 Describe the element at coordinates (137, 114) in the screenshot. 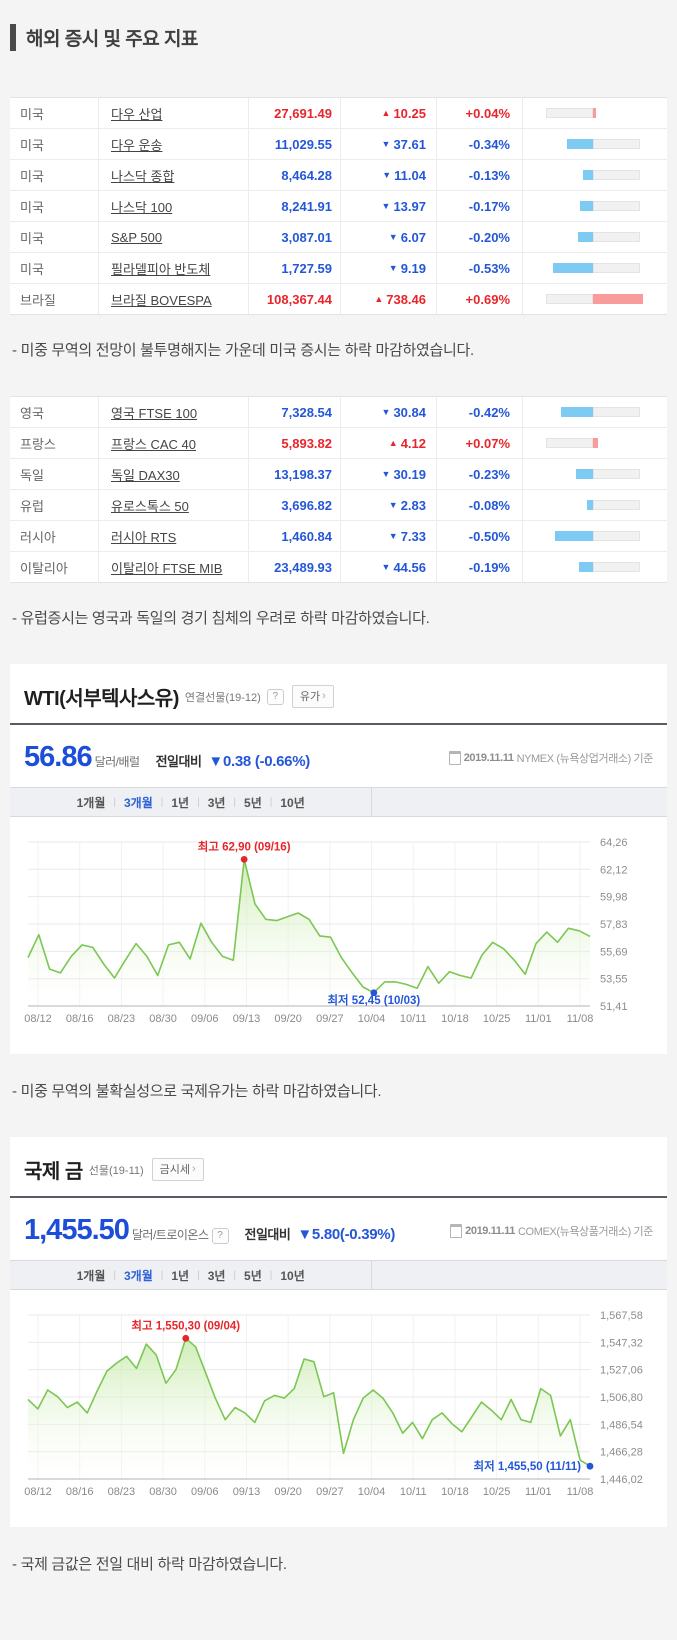

I see `index-link: 다우 산업` at that location.